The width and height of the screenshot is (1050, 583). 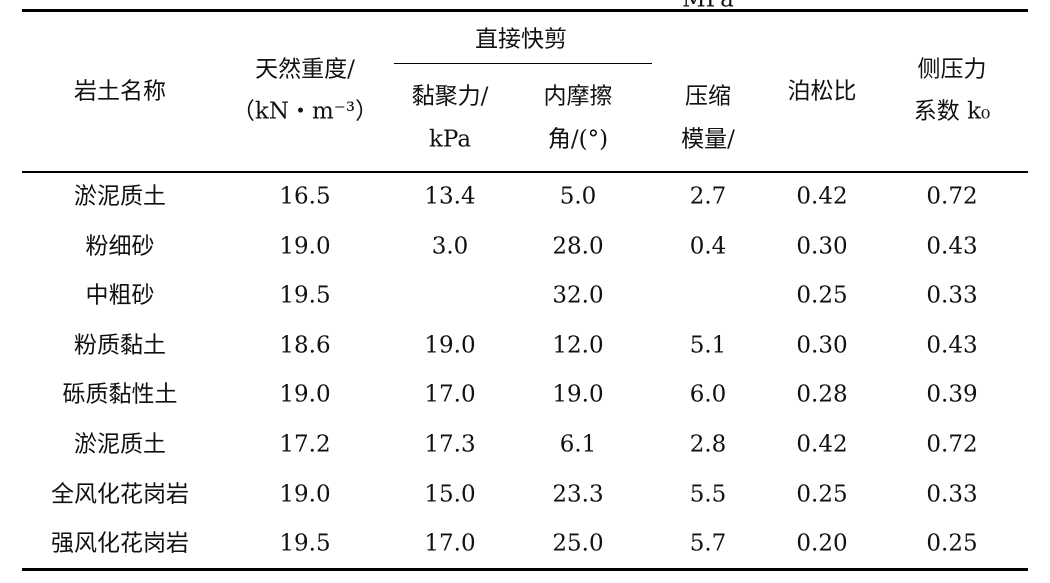 What do you see at coordinates (305, 196) in the screenshot?
I see `cell: 16.5` at bounding box center [305, 196].